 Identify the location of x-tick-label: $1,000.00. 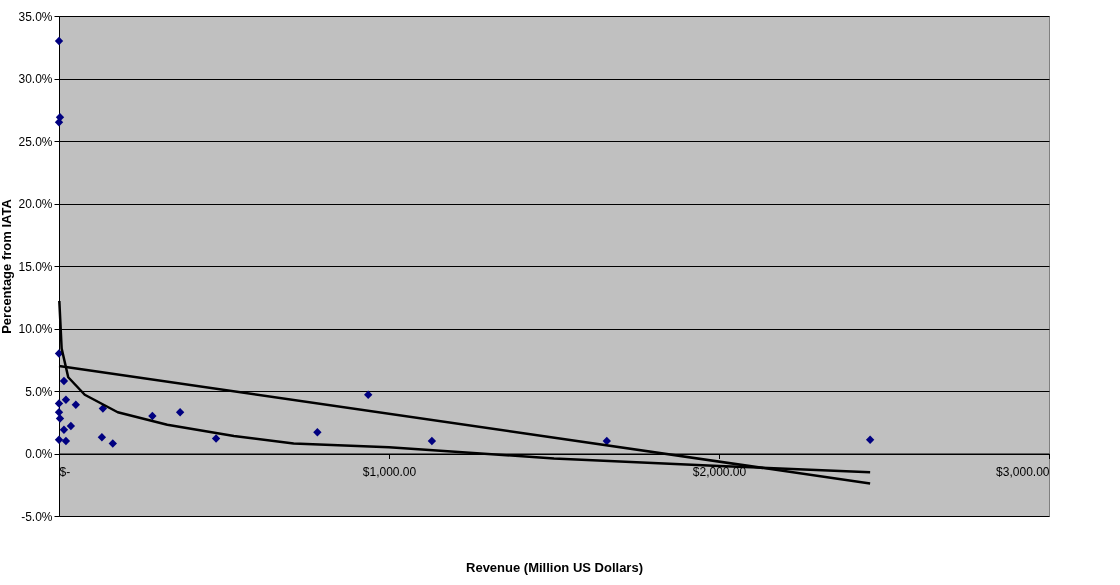
(389, 472).